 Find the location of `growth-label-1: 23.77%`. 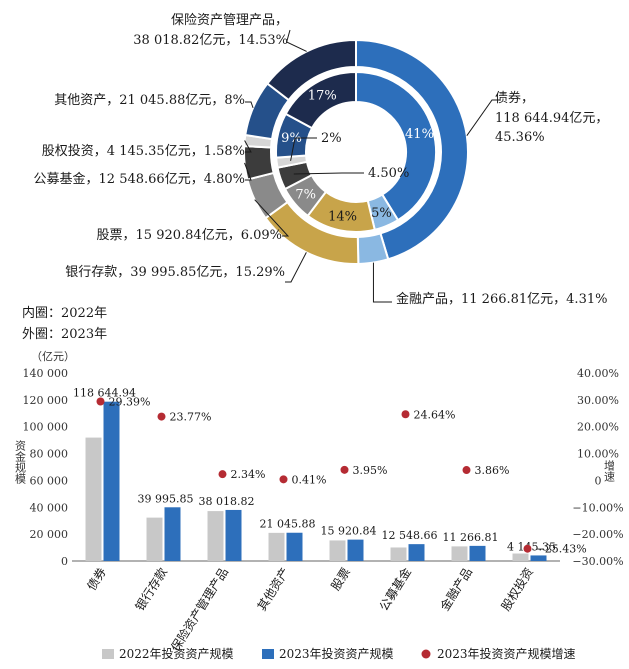

growth-label-1: 23.77% is located at coordinates (191, 417).